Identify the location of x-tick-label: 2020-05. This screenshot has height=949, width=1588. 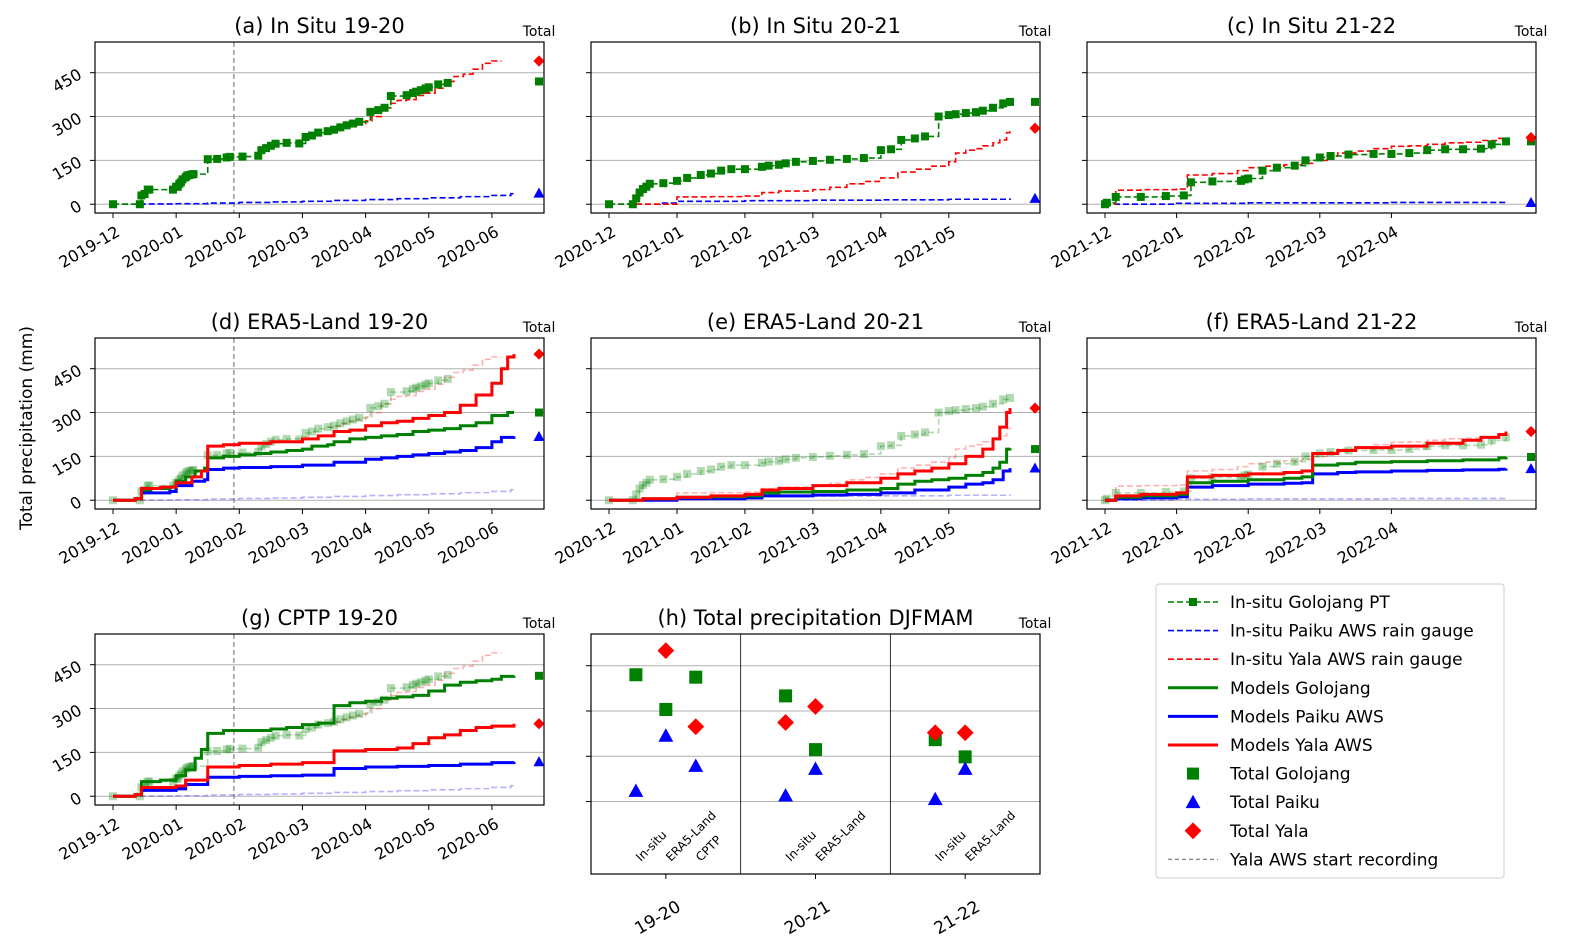
(404, 247).